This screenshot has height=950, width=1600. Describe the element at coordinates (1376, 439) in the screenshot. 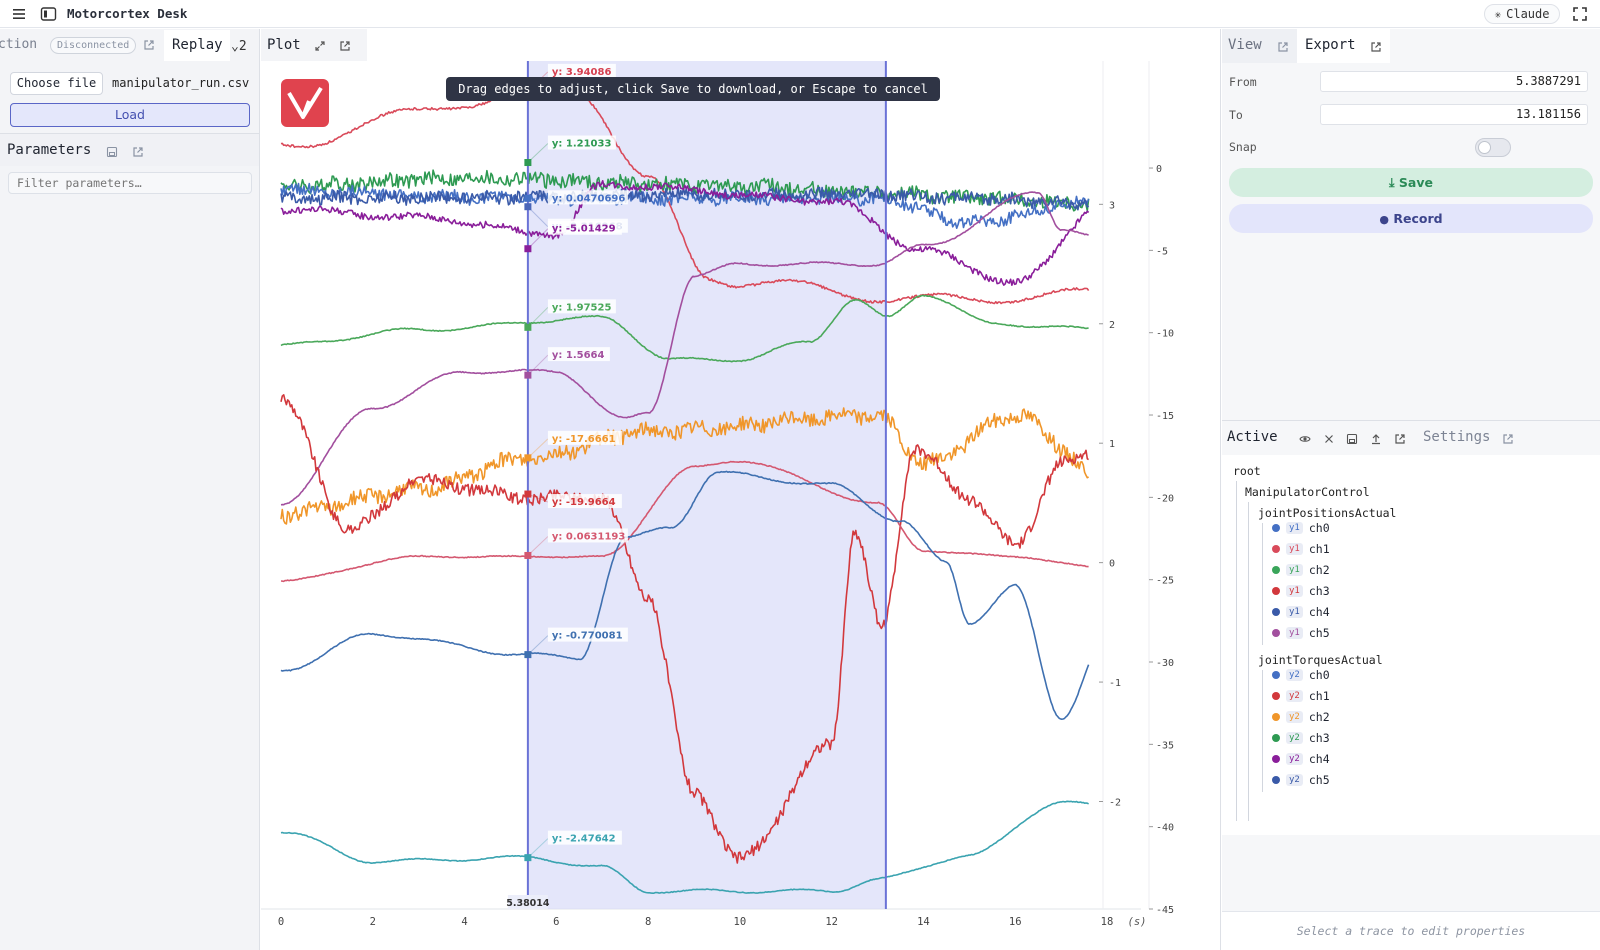

I see `upload-icon` at that location.